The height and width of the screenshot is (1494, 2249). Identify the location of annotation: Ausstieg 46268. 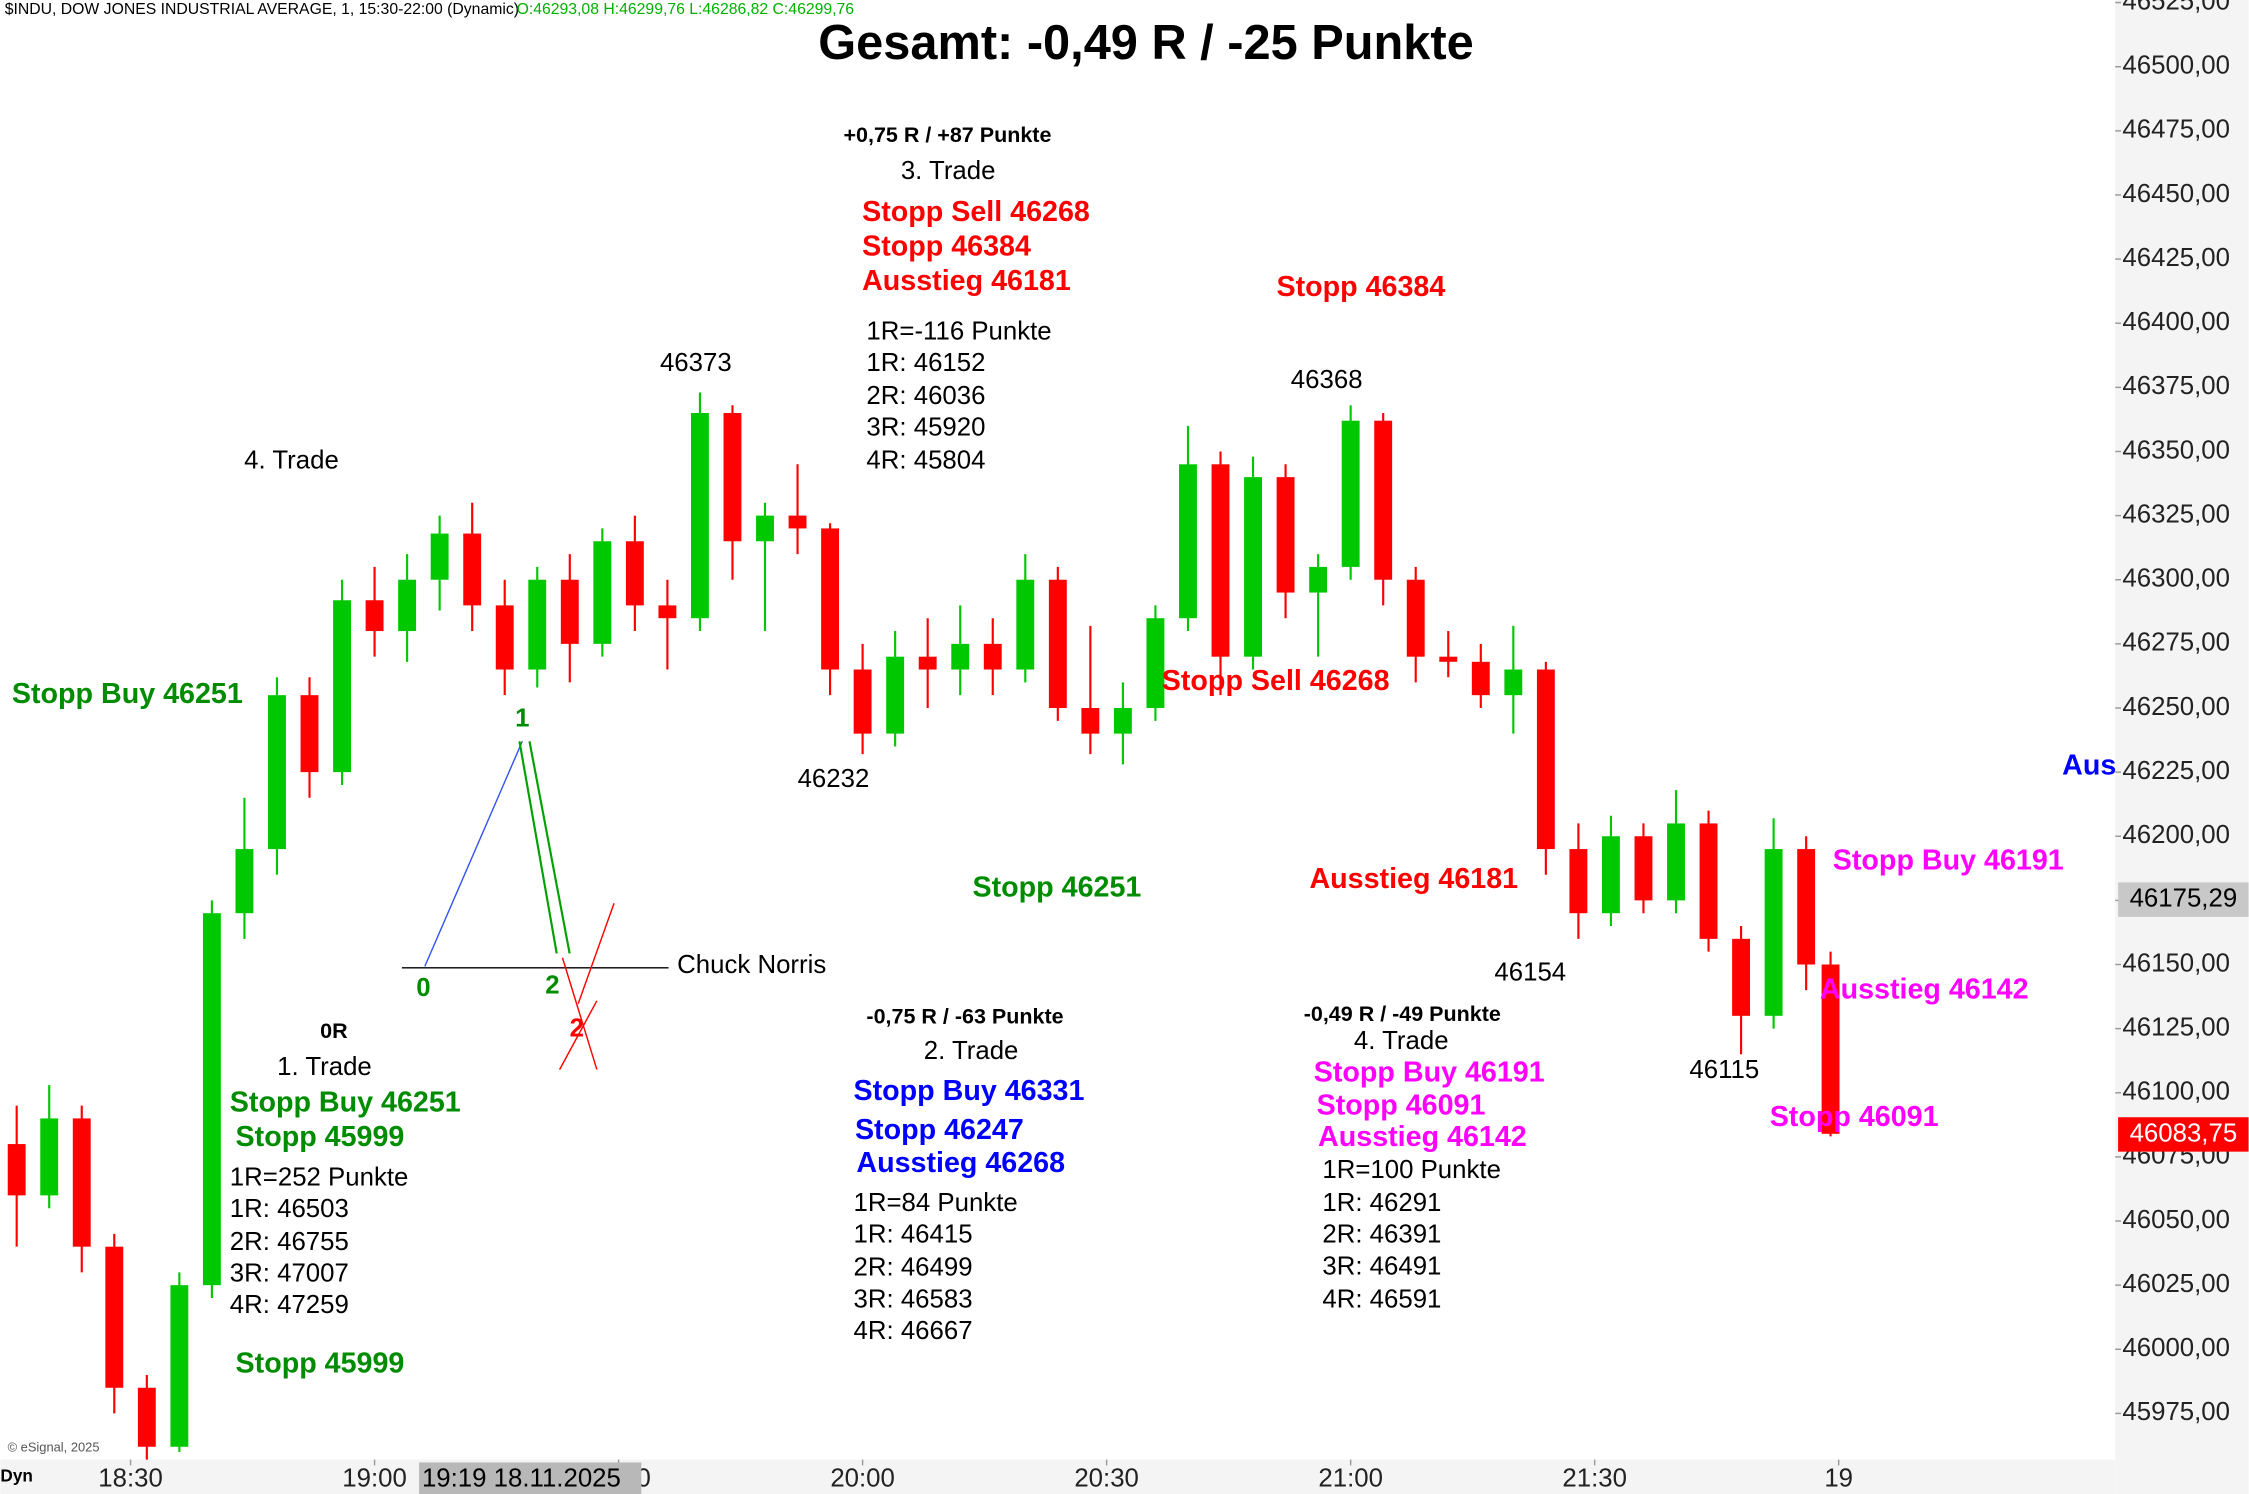
(960, 1163).